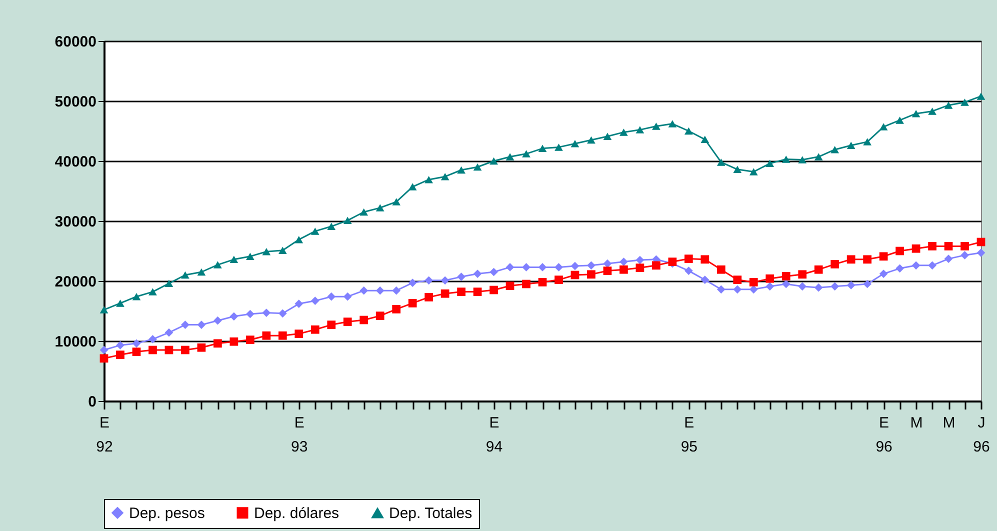 The image size is (997, 531). I want to click on y-tick-label: 40000, so click(75, 162).